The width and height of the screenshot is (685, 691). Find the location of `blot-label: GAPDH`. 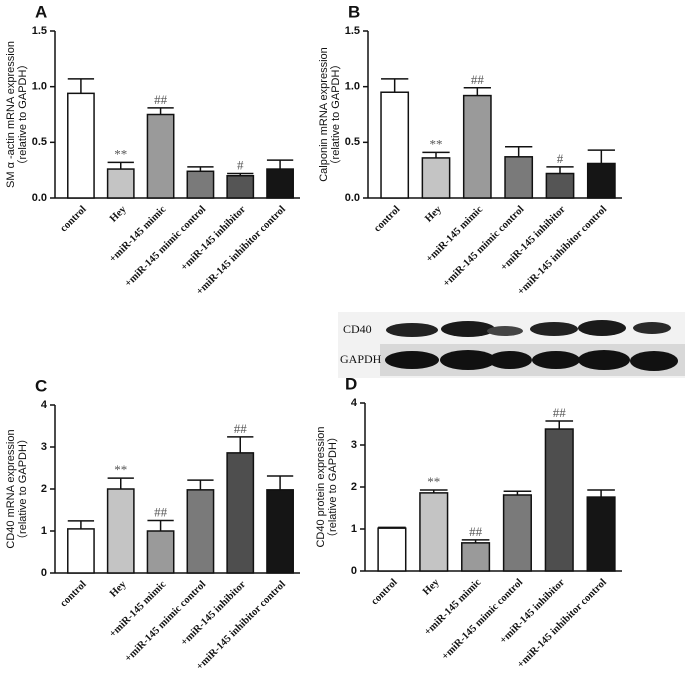

blot-label: GAPDH is located at coordinates (361, 359).